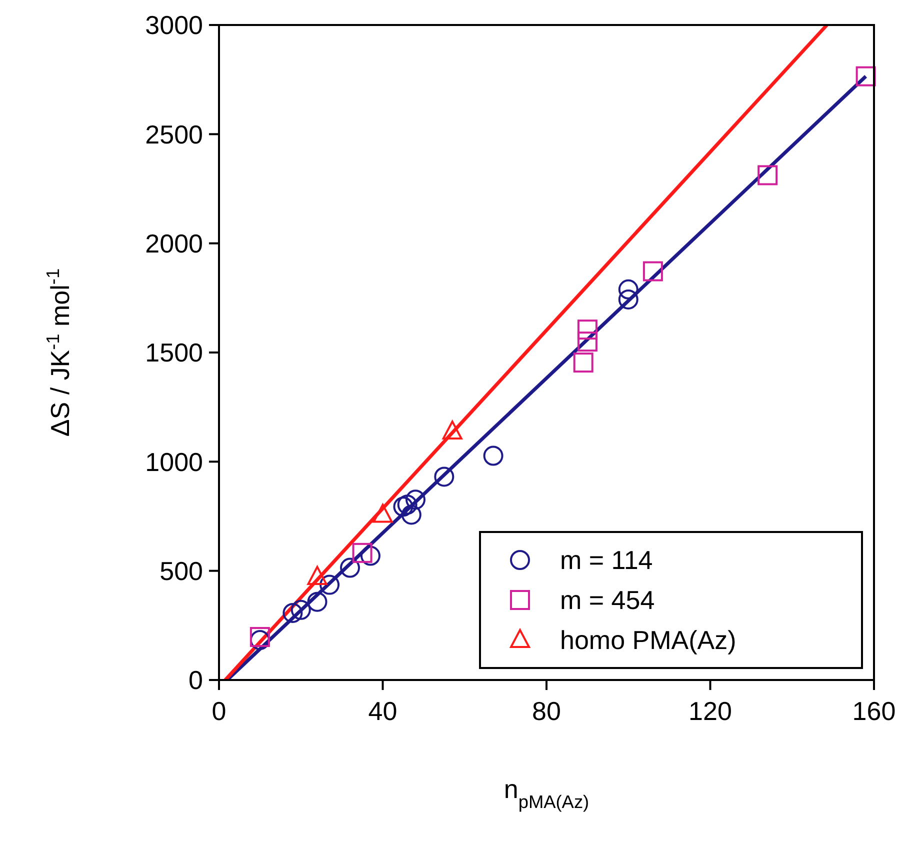 The image size is (910, 846). What do you see at coordinates (648, 640) in the screenshot?
I see `legend-label: homo PMA(Az)` at bounding box center [648, 640].